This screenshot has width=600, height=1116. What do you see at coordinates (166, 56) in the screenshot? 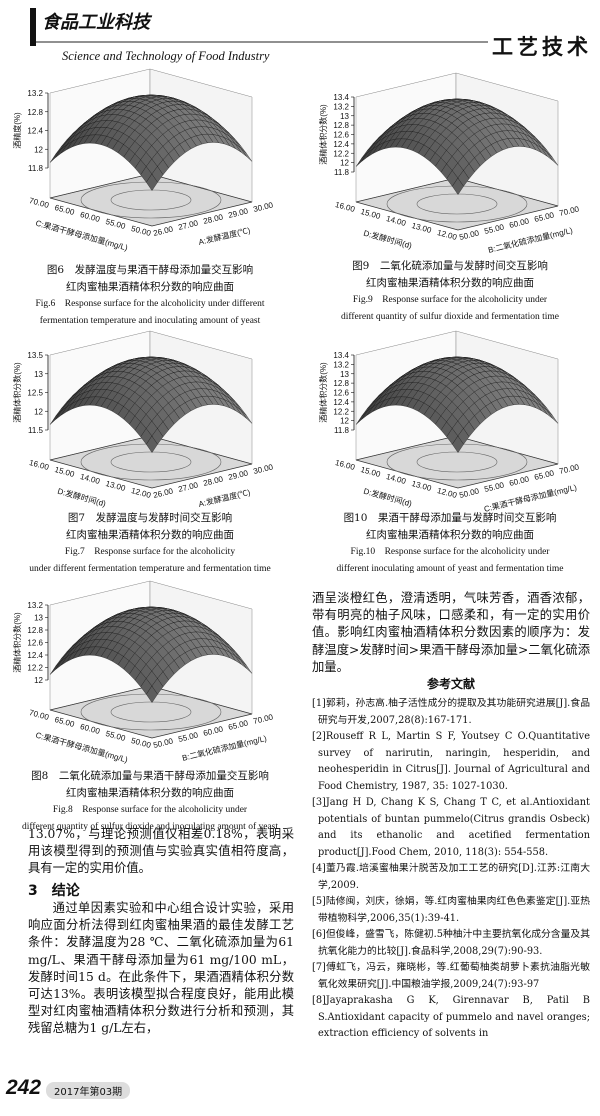
I see `journal-subtitle: Science and Technology of Food Industry` at bounding box center [166, 56].